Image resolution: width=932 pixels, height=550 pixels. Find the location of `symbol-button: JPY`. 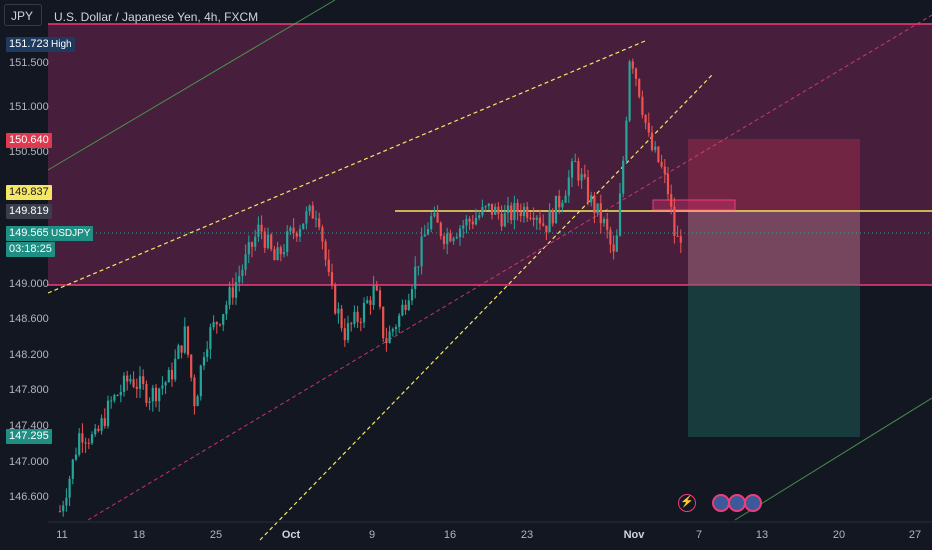

symbol-button: JPY is located at coordinates (23, 15).